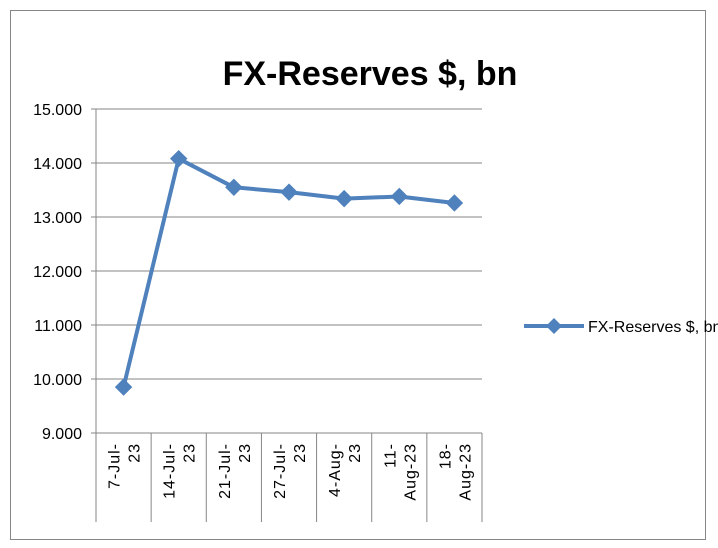 The width and height of the screenshot is (718, 548). Describe the element at coordinates (57, 164) in the screenshot. I see `y-tick-label: 14.000` at that location.